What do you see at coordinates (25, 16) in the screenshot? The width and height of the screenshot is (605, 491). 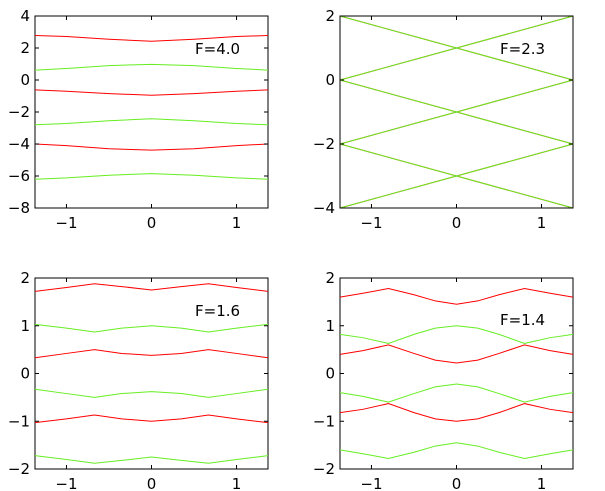 I see `y-tick-label: 4` at bounding box center [25, 16].